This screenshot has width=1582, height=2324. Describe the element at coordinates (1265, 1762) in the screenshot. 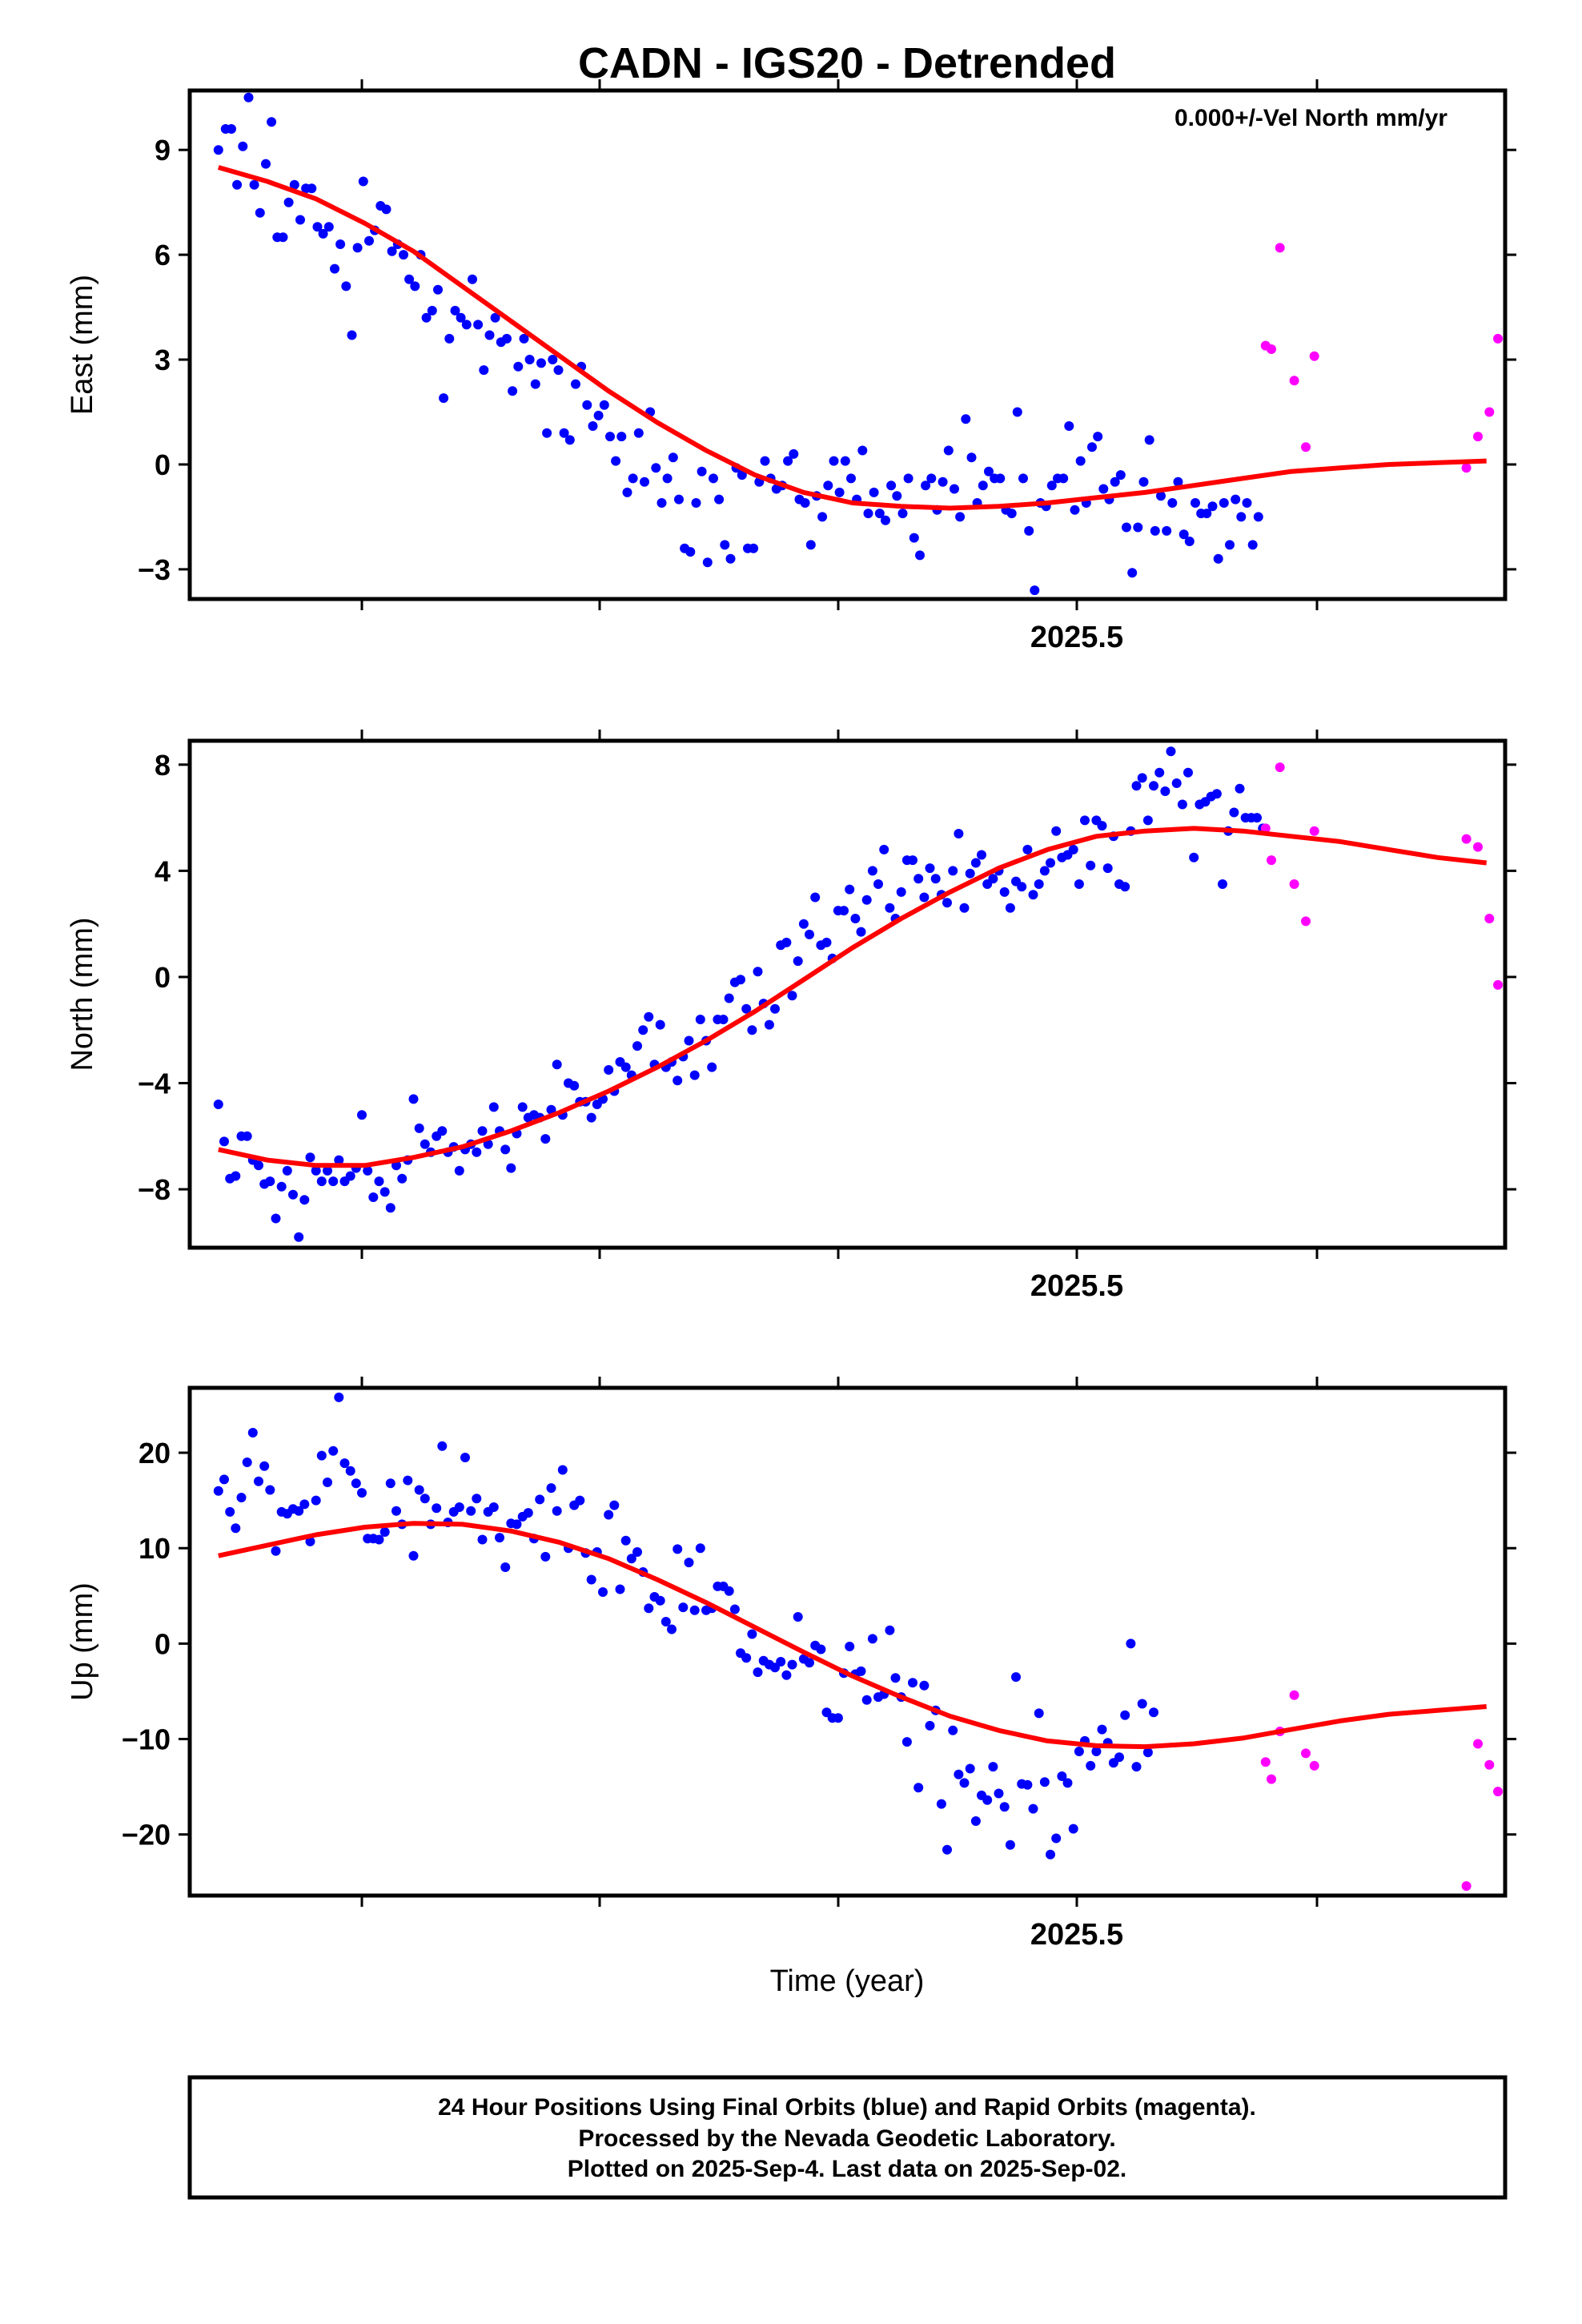

I see `up-rapid-point` at that location.